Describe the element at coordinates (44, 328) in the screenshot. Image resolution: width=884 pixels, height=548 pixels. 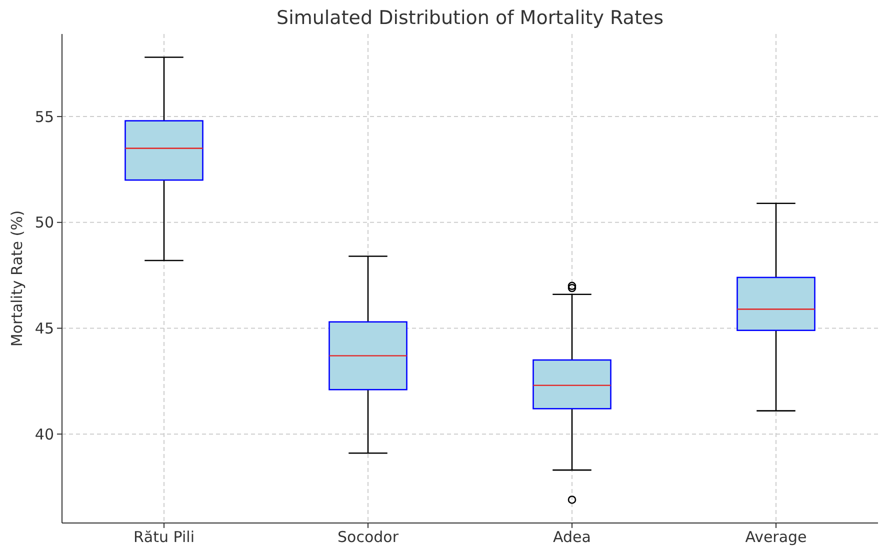
I see `y-tick-label: 45` at that location.